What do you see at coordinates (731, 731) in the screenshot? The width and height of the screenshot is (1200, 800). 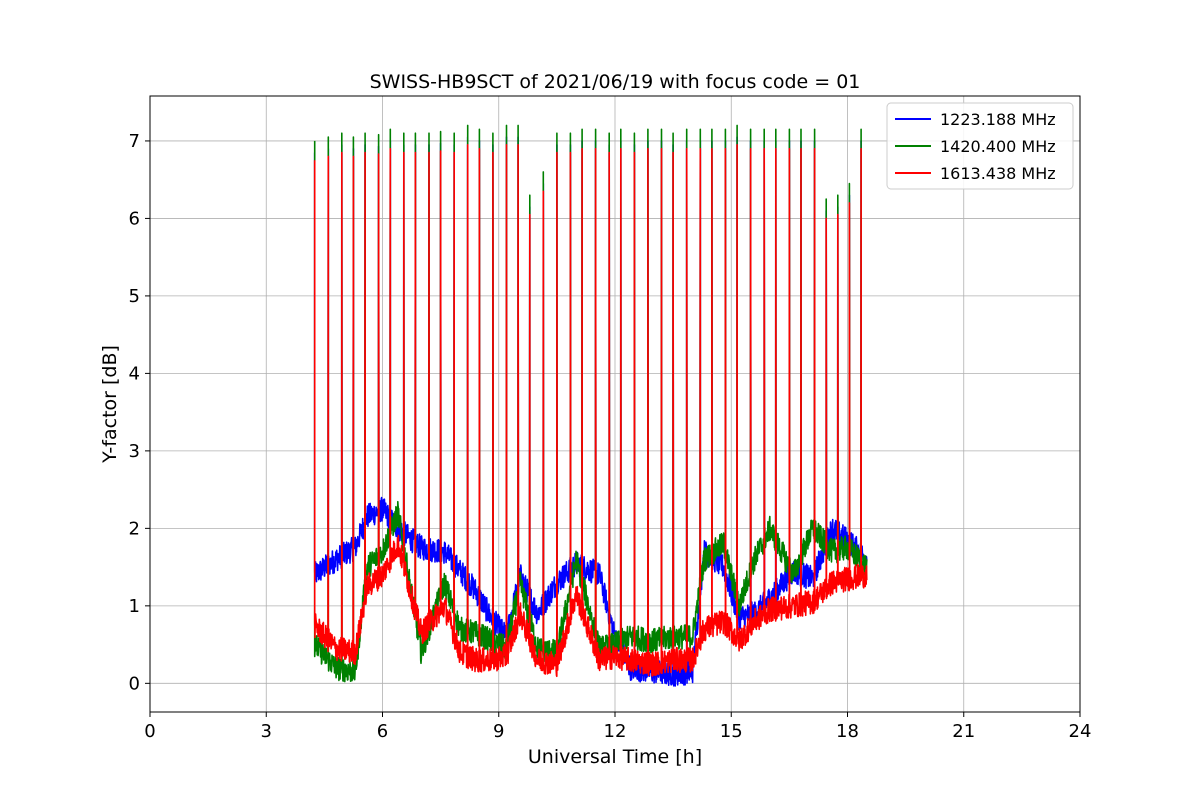 I see `x-tick-label: 15` at bounding box center [731, 731].